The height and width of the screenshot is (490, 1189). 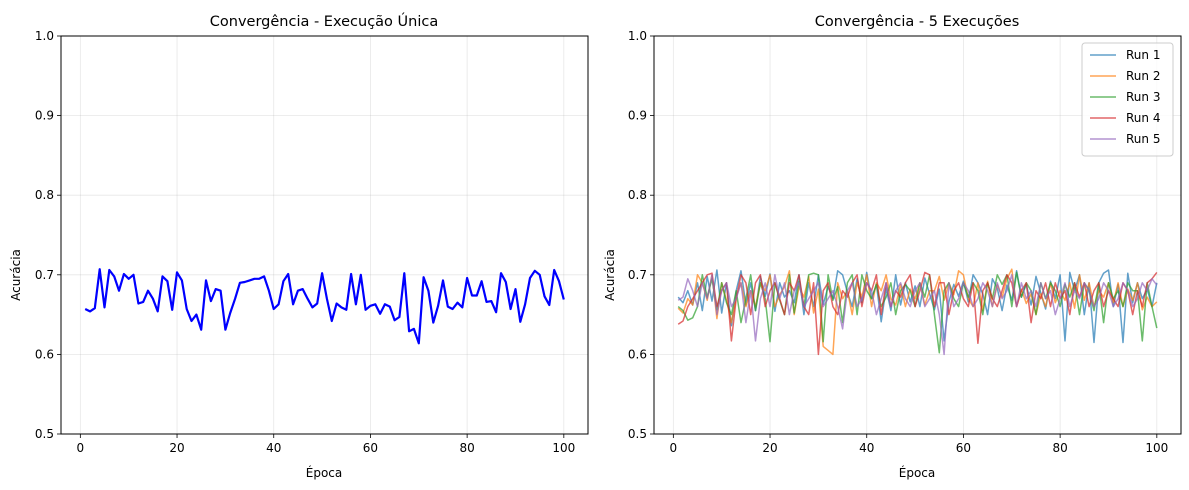 What do you see at coordinates (1143, 97) in the screenshot?
I see `legend-entry: Run 3` at bounding box center [1143, 97].